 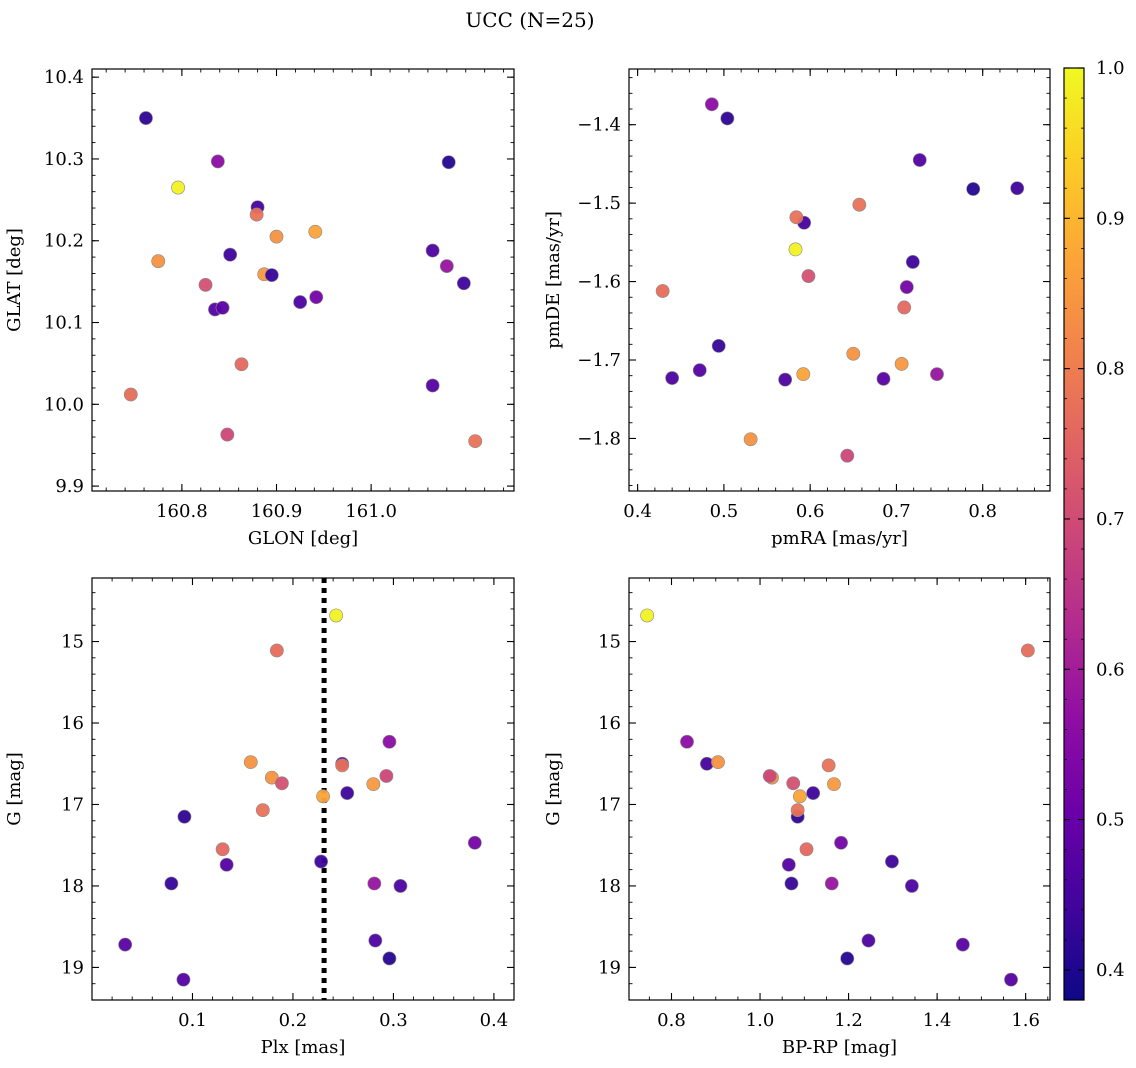 What do you see at coordinates (371, 511) in the screenshot?
I see `x-tick-label: 161.0` at bounding box center [371, 511].